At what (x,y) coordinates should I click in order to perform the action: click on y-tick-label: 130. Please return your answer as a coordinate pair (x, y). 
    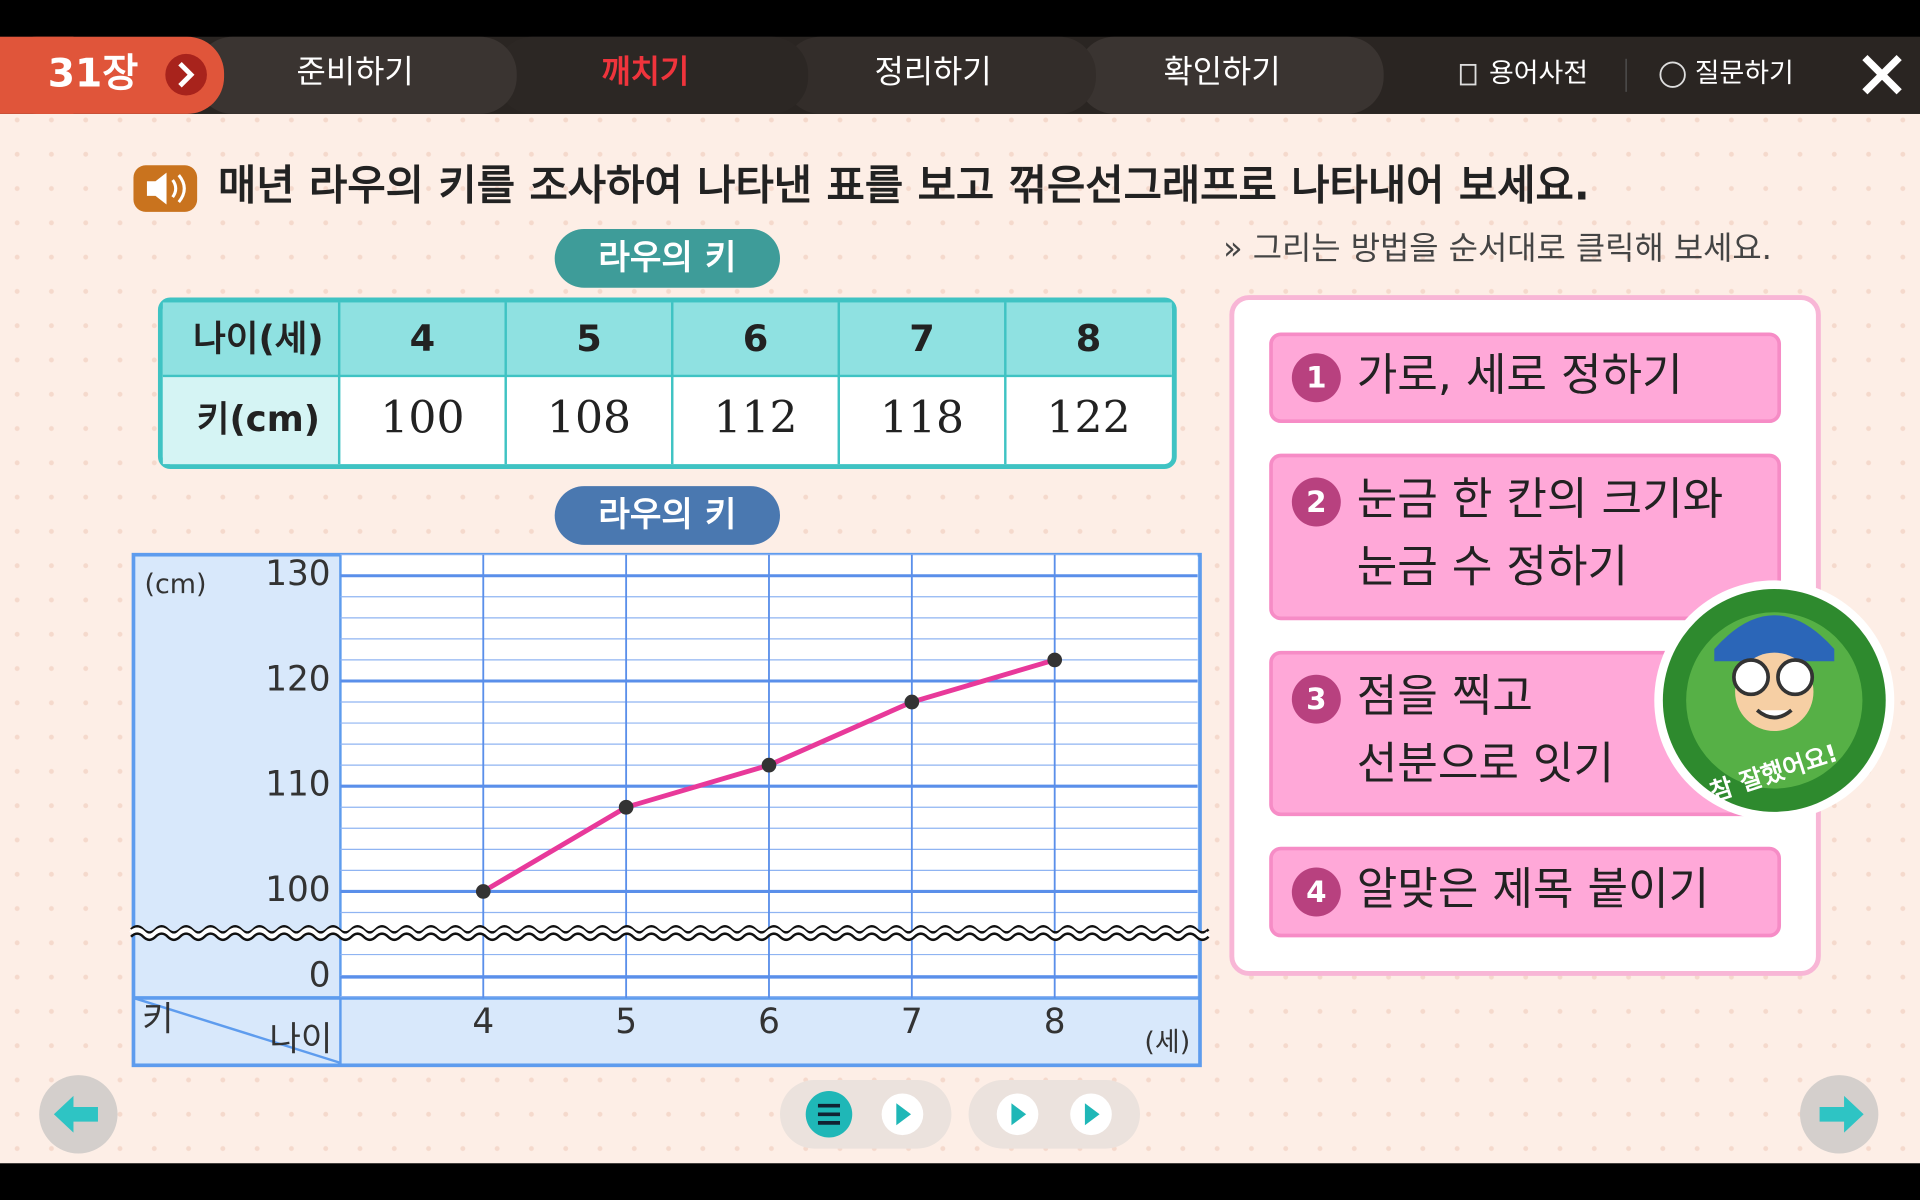
    Looking at the image, I should click on (297, 574).